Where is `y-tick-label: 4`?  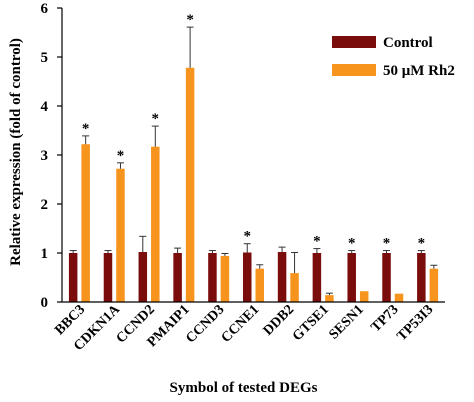 y-tick-label: 4 is located at coordinates (45, 107).